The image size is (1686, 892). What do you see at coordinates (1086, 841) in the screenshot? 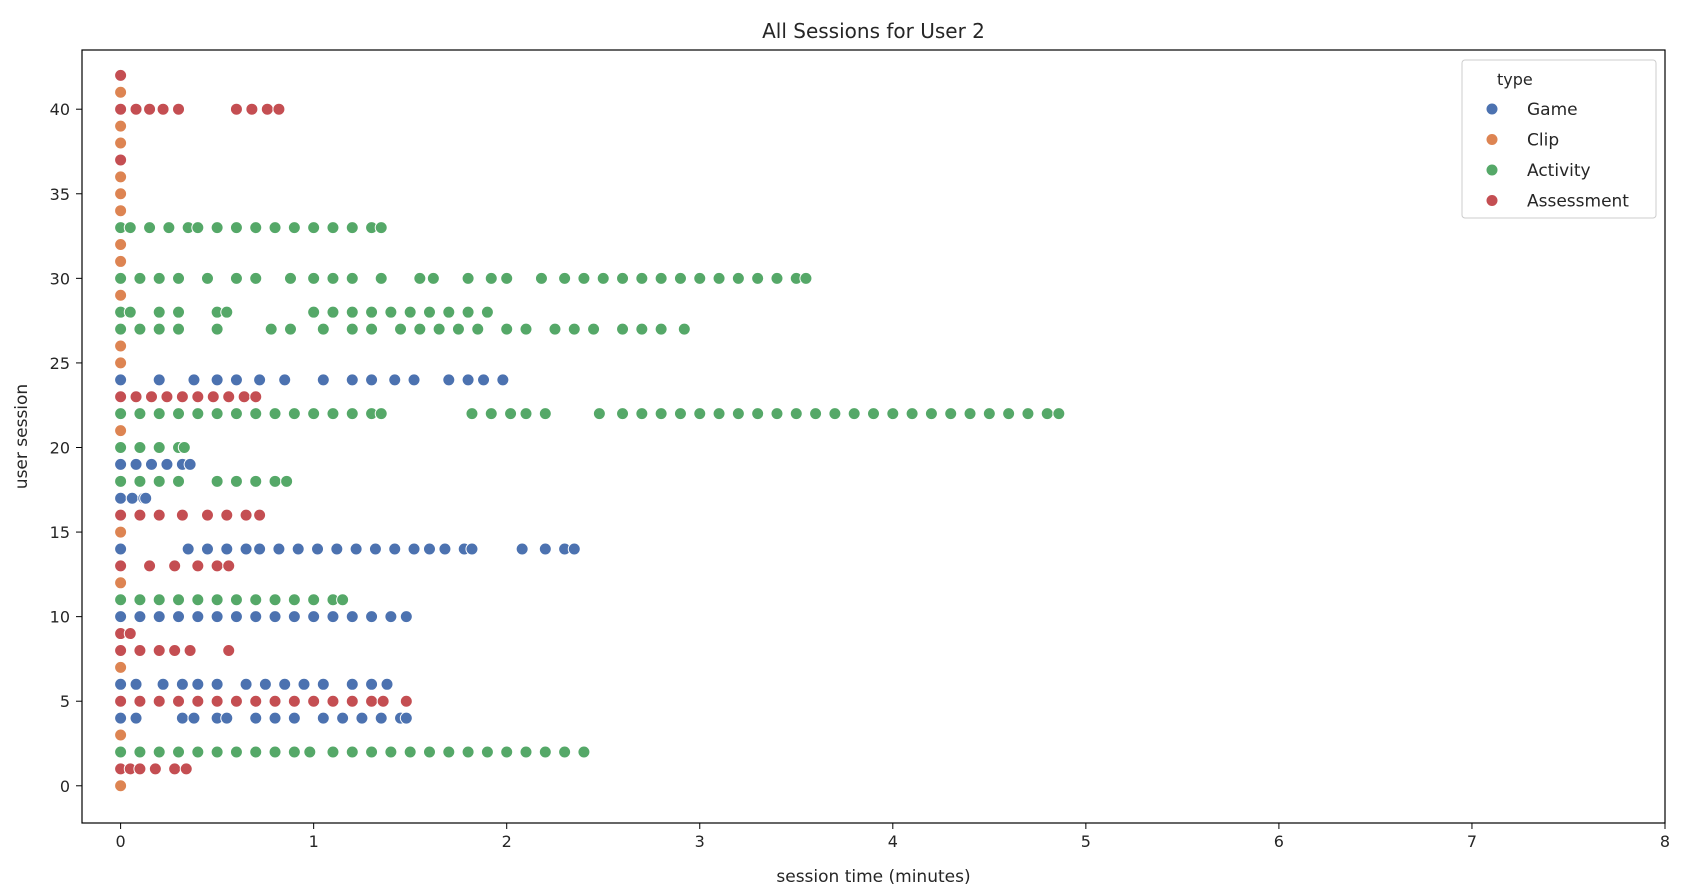
I see `x-tick-label: 5` at bounding box center [1086, 841].